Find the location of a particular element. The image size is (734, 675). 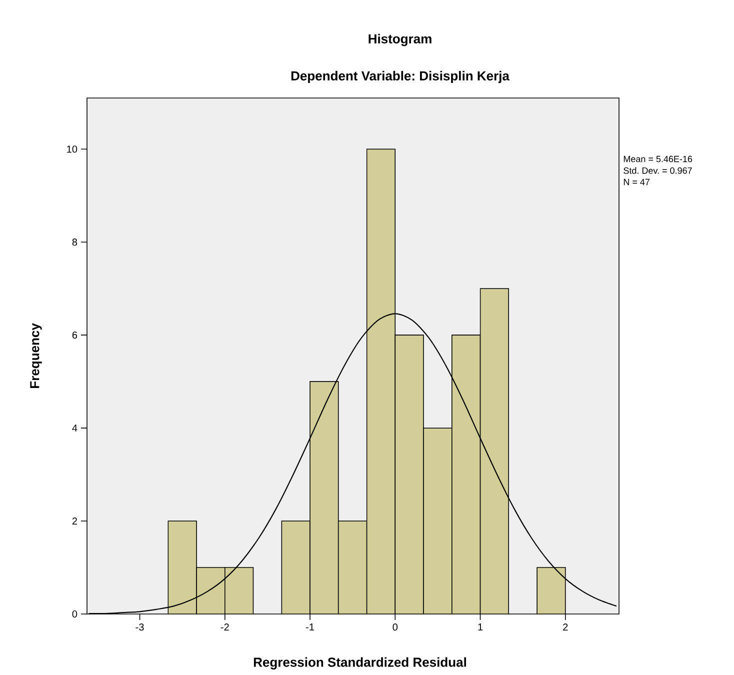

text: Mean = 5.46E-16 is located at coordinates (658, 159).